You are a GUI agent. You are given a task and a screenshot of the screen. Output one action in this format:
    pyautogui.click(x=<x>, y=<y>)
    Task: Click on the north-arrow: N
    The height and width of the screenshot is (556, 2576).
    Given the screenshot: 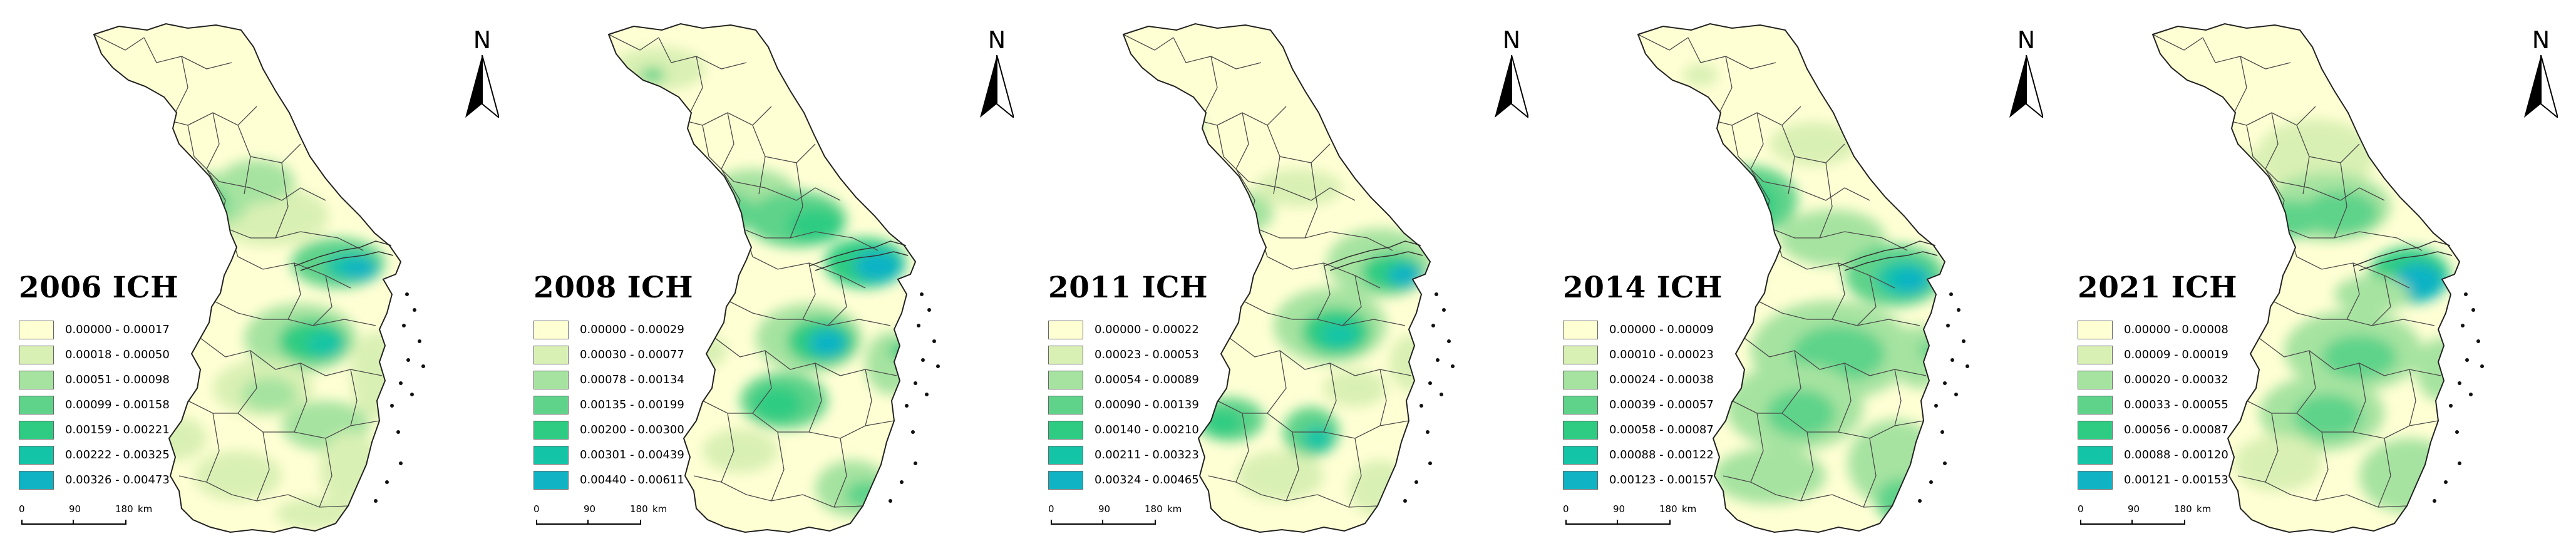 What is the action you would take?
    pyautogui.click(x=1512, y=73)
    